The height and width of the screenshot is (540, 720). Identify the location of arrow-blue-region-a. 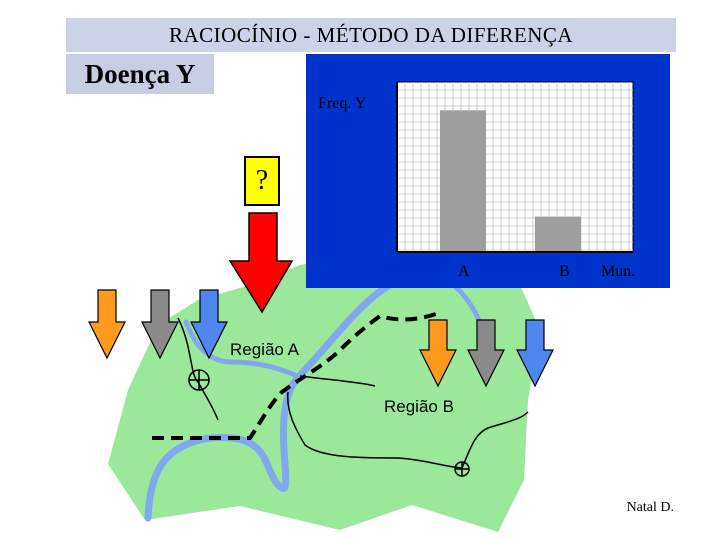
(209, 324).